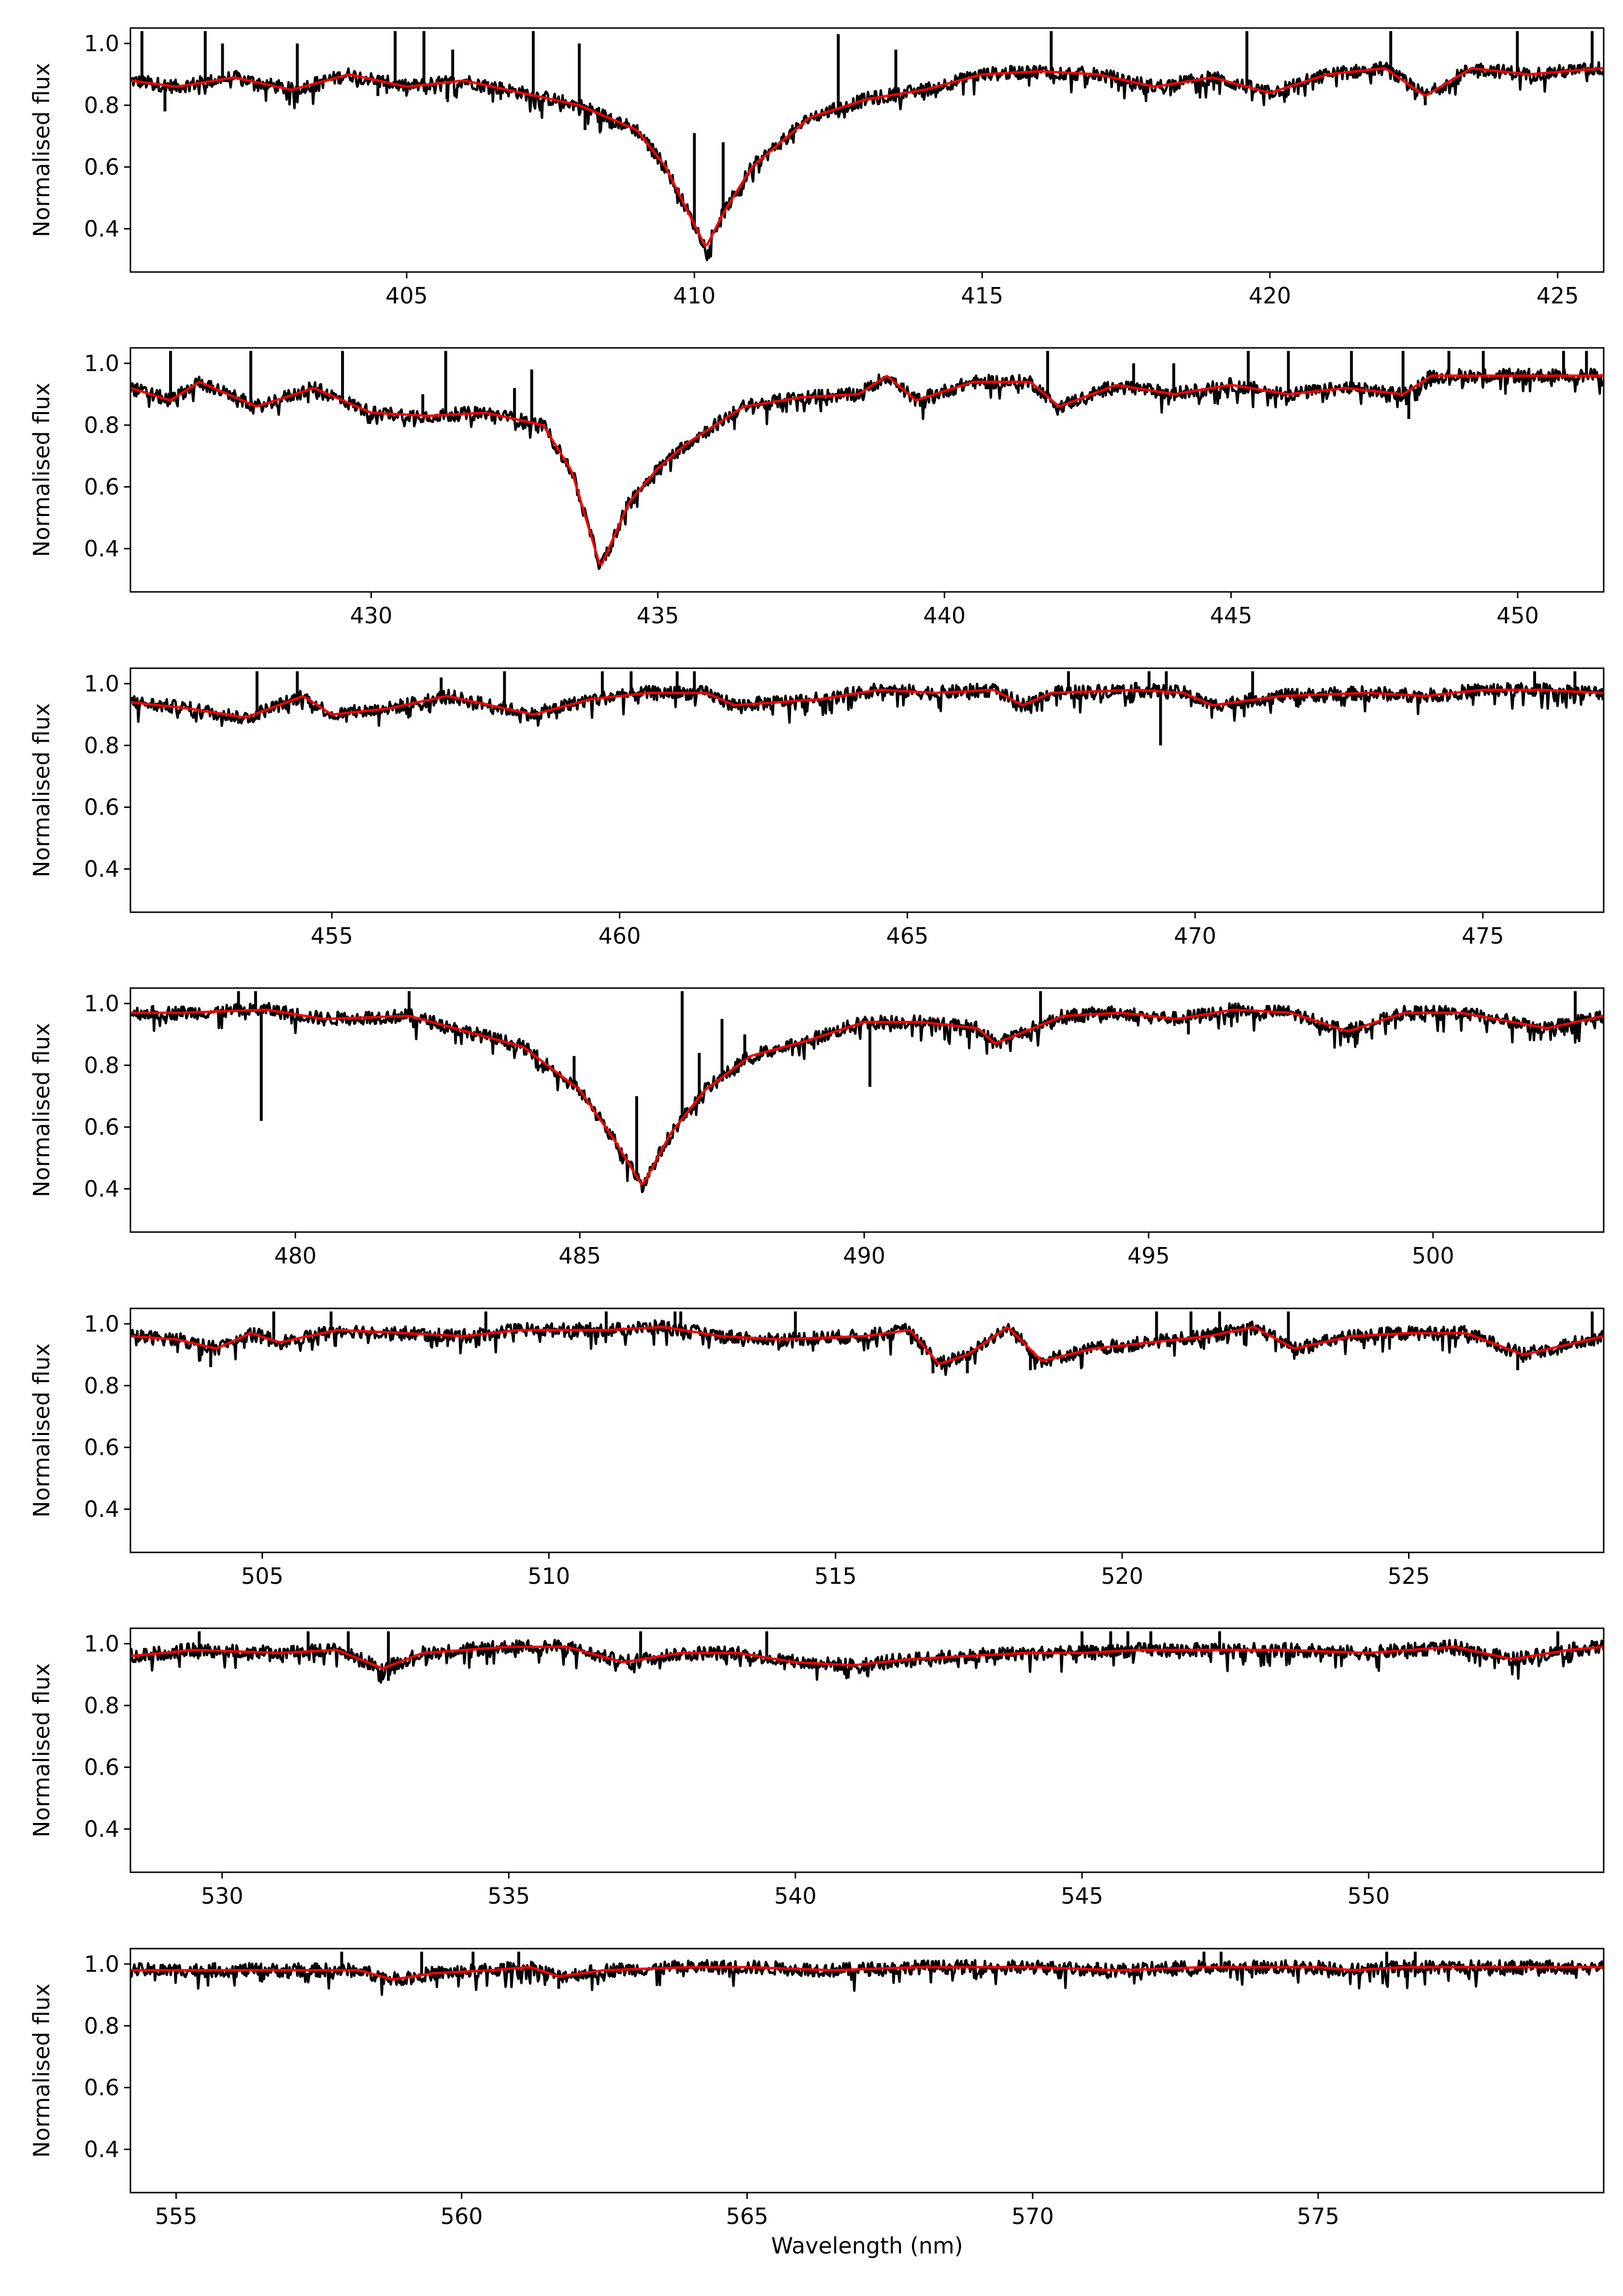  I want to click on x-tick-label: 455, so click(332, 936).